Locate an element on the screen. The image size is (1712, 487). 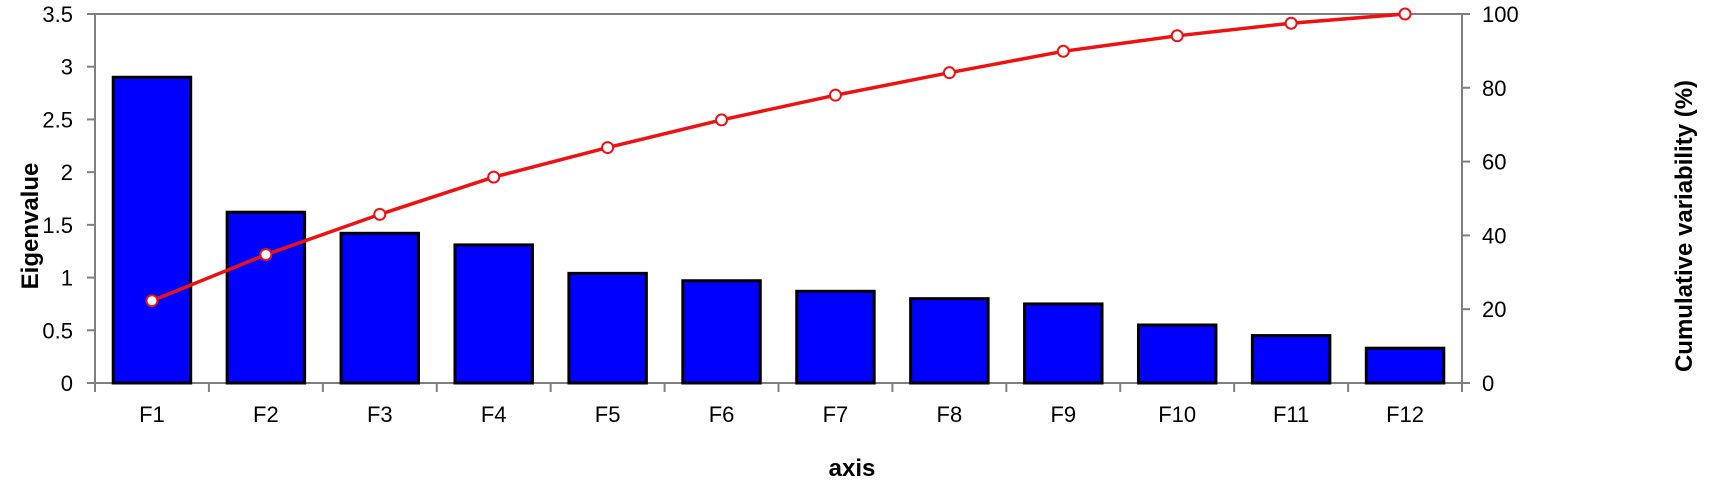
cumulative-point-f7 is located at coordinates (835, 95).